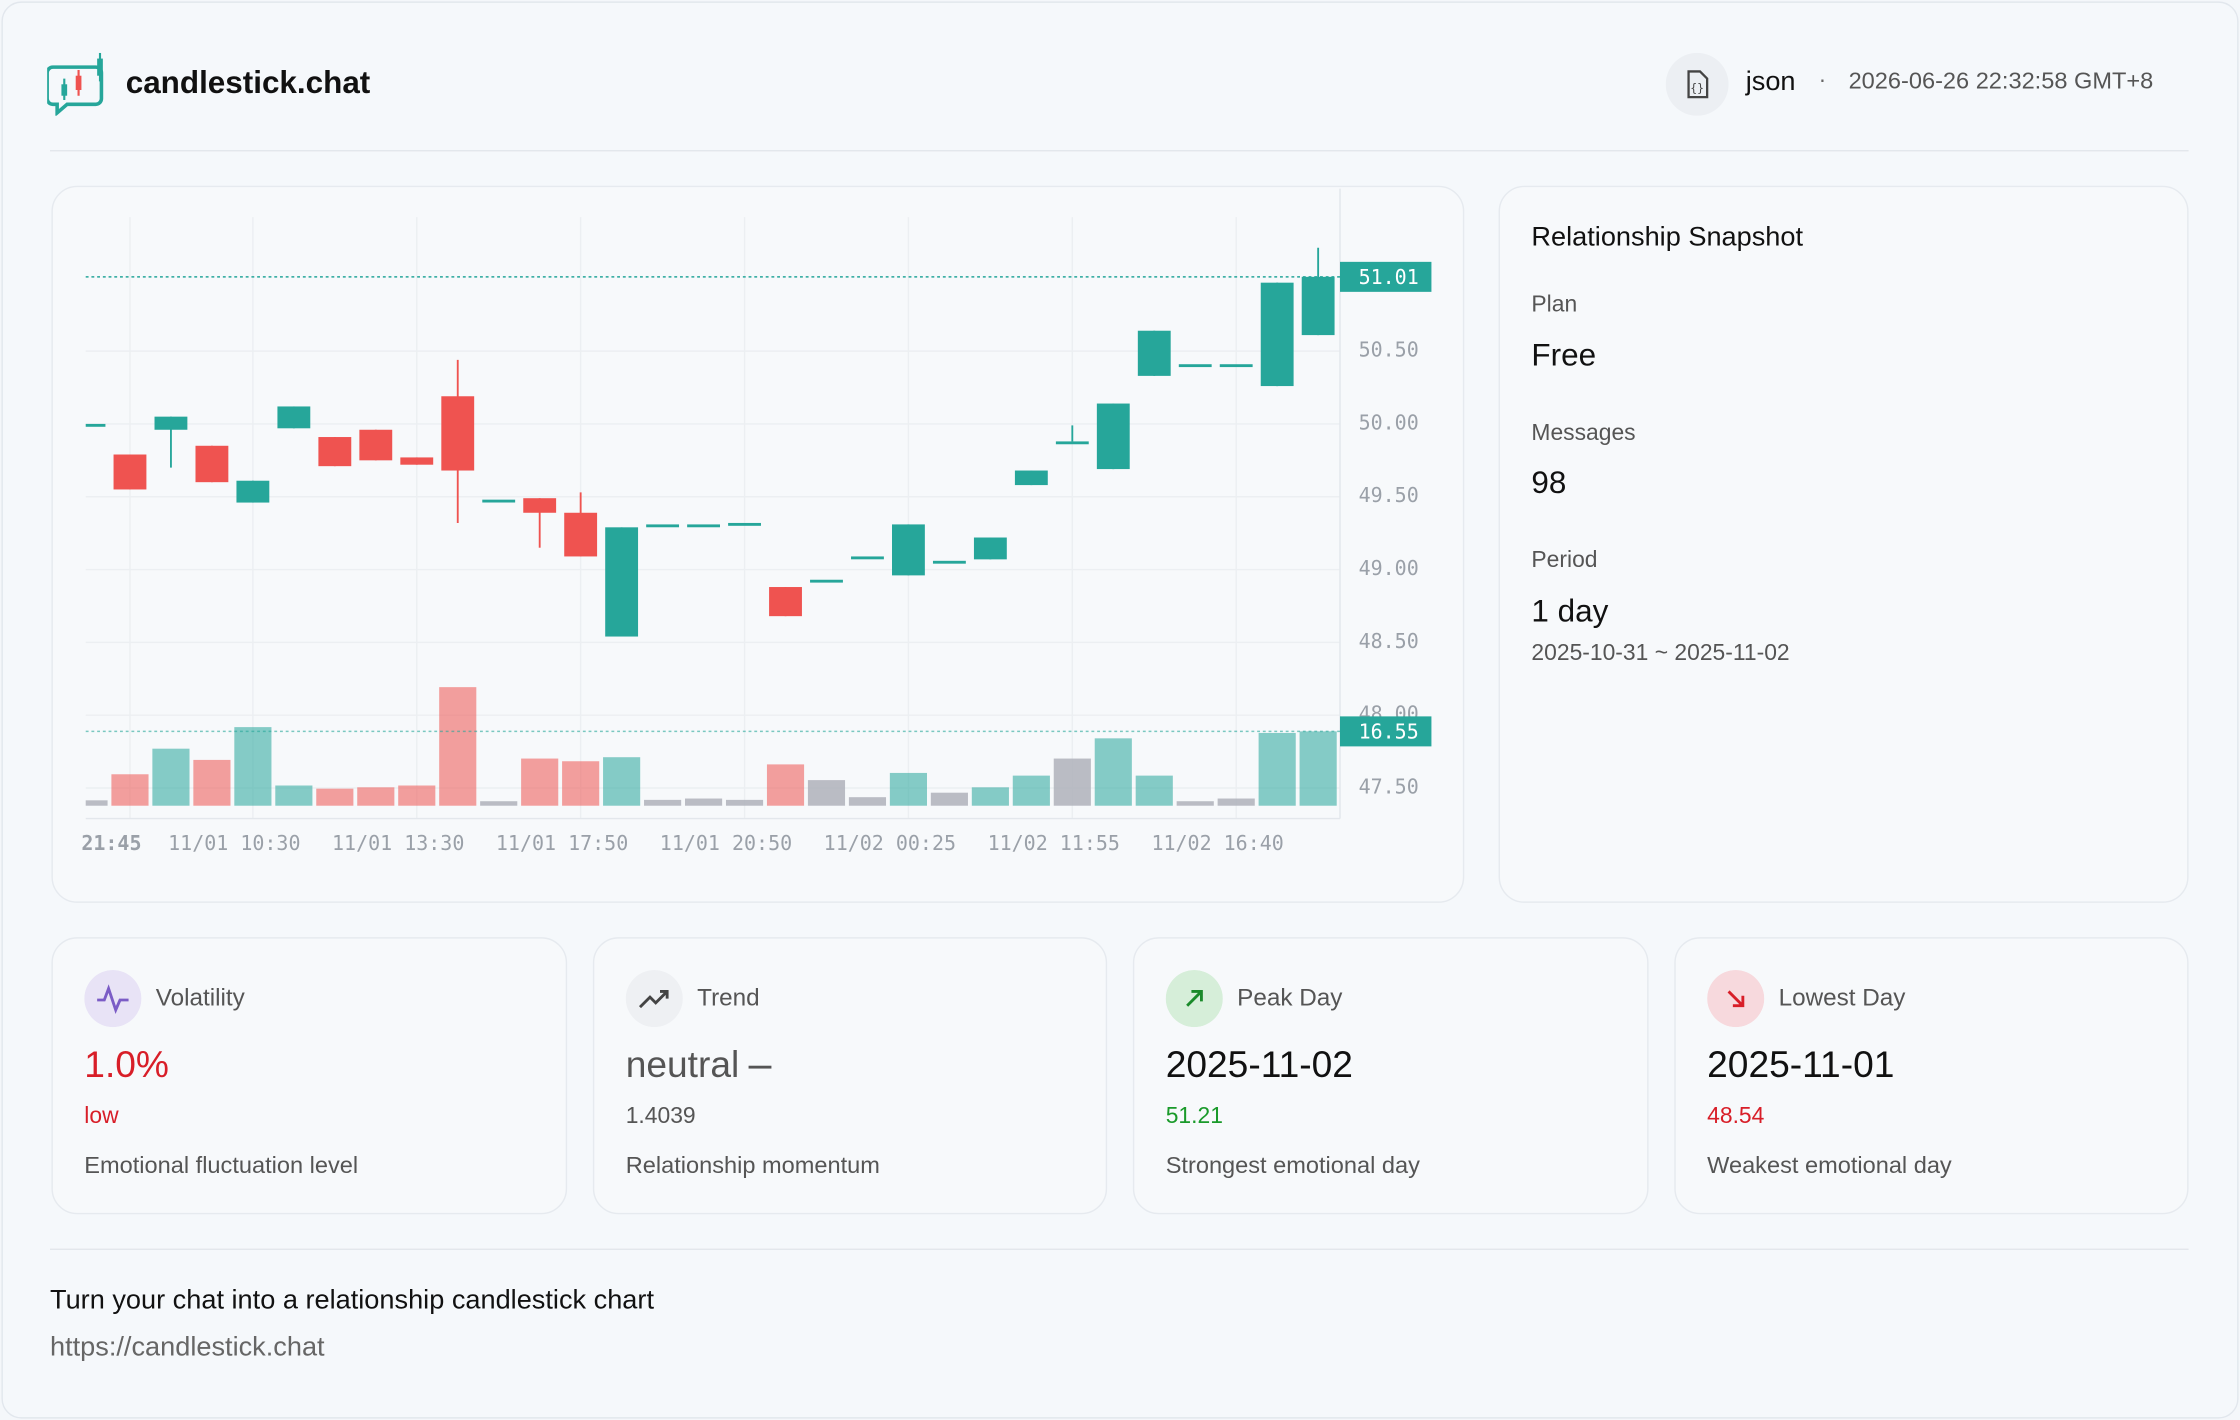 The height and width of the screenshot is (1420, 2240). I want to click on flat-indicator, so click(760, 1067).